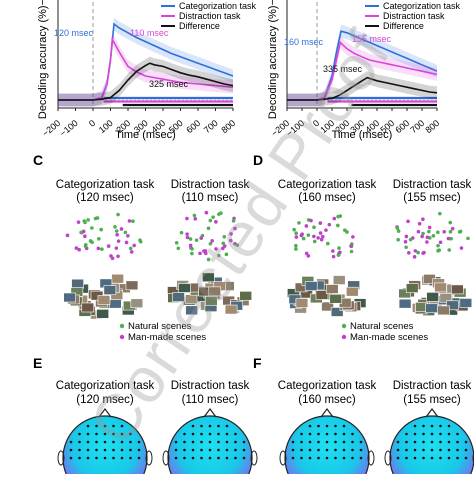 The height and width of the screenshot is (490, 474). Describe the element at coordinates (432, 413) in the screenshot. I see `nose-marker` at that location.